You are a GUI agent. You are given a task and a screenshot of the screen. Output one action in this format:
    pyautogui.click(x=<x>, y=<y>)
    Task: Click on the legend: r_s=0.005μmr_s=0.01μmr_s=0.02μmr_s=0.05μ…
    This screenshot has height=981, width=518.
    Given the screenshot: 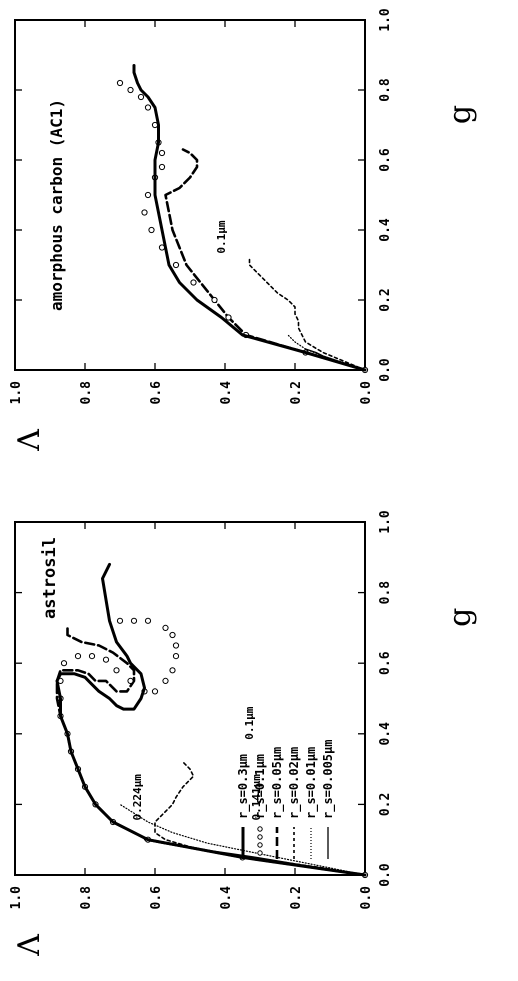 What is the action you would take?
    pyautogui.click(x=286, y=799)
    